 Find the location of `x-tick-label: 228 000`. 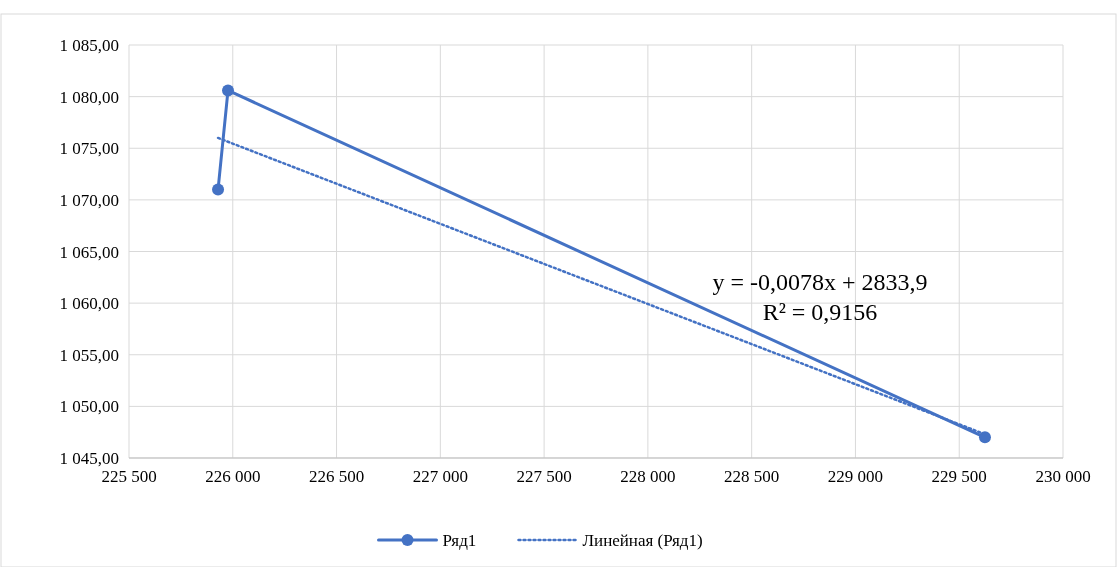

x-tick-label: 228 000 is located at coordinates (648, 476).